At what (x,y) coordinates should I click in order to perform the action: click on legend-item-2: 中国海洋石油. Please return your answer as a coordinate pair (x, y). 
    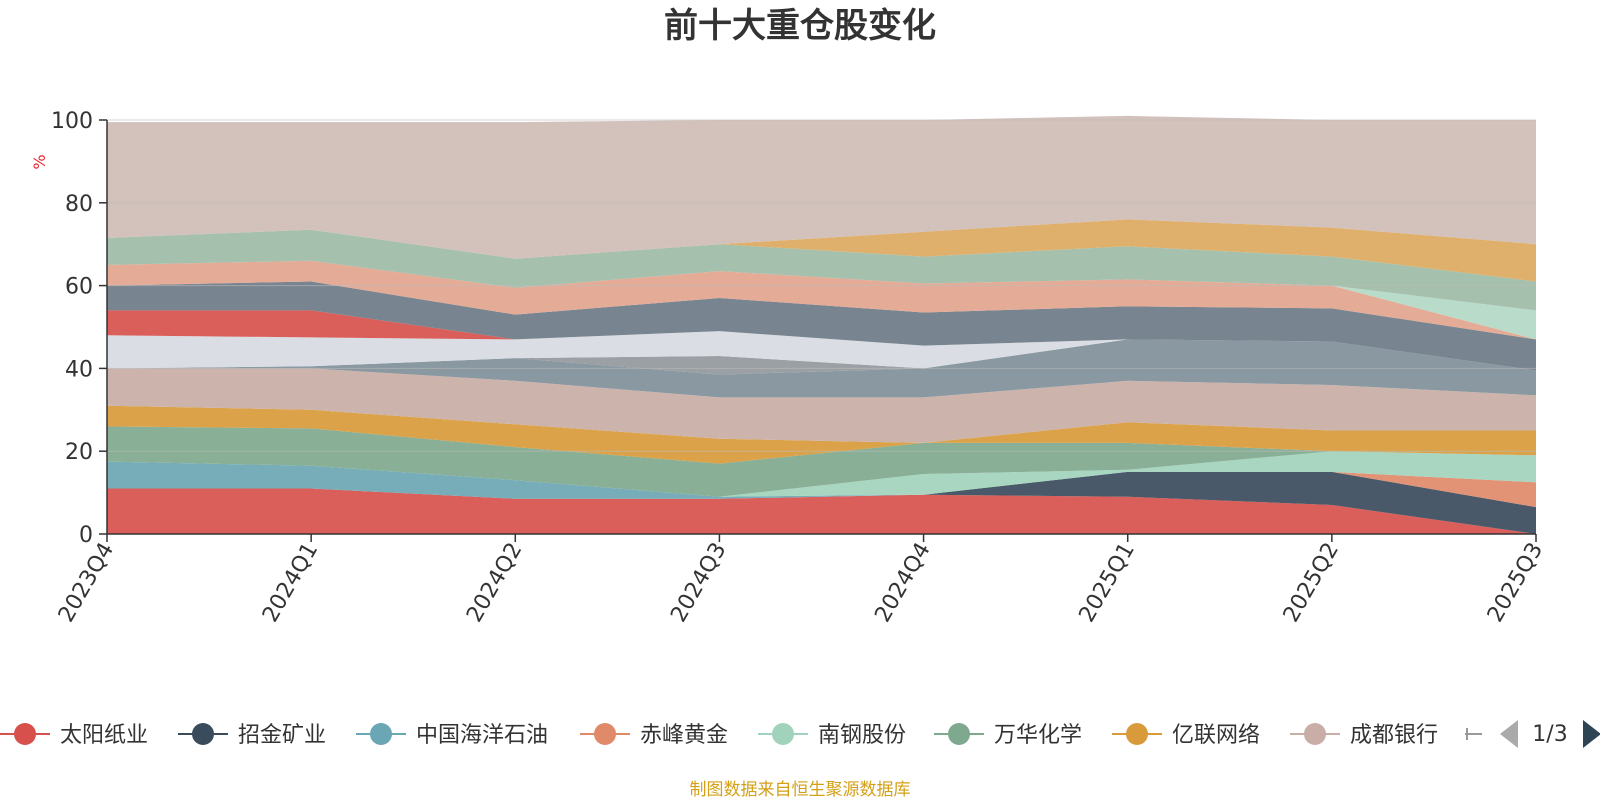
    Looking at the image, I should click on (452, 735).